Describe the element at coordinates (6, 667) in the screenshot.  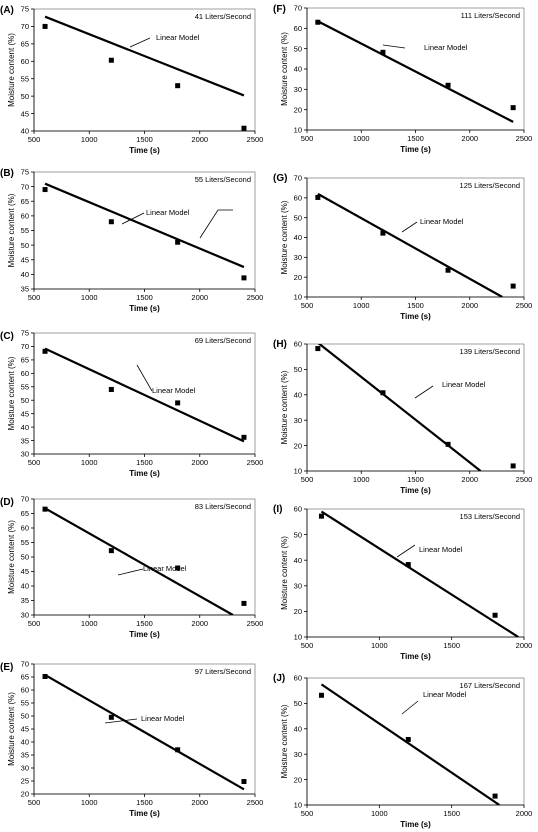
I see `panel-letter: (E)` at that location.